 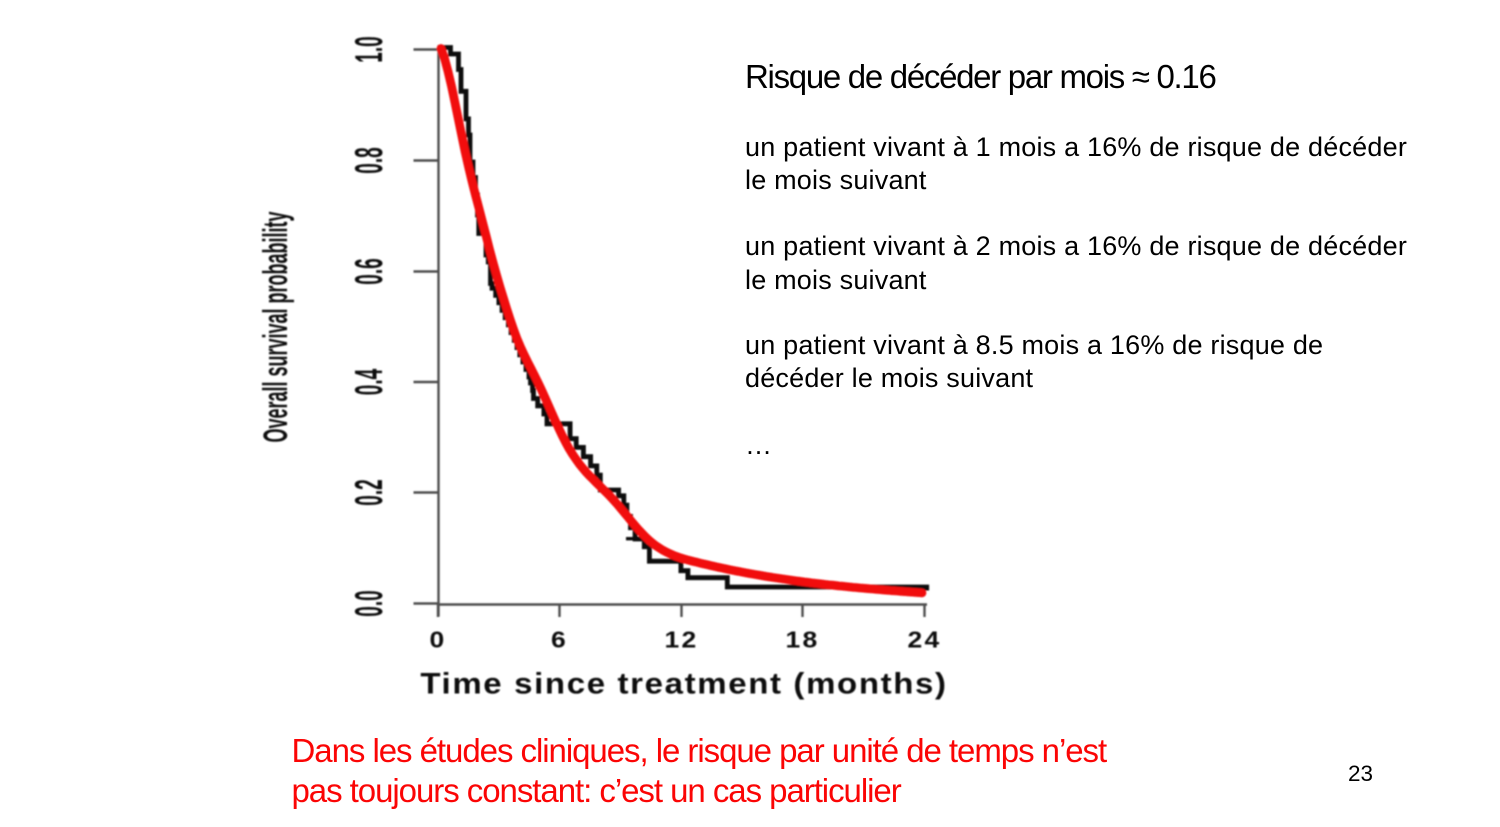 What do you see at coordinates (559, 640) in the screenshot?
I see `svg-text: 6` at bounding box center [559, 640].